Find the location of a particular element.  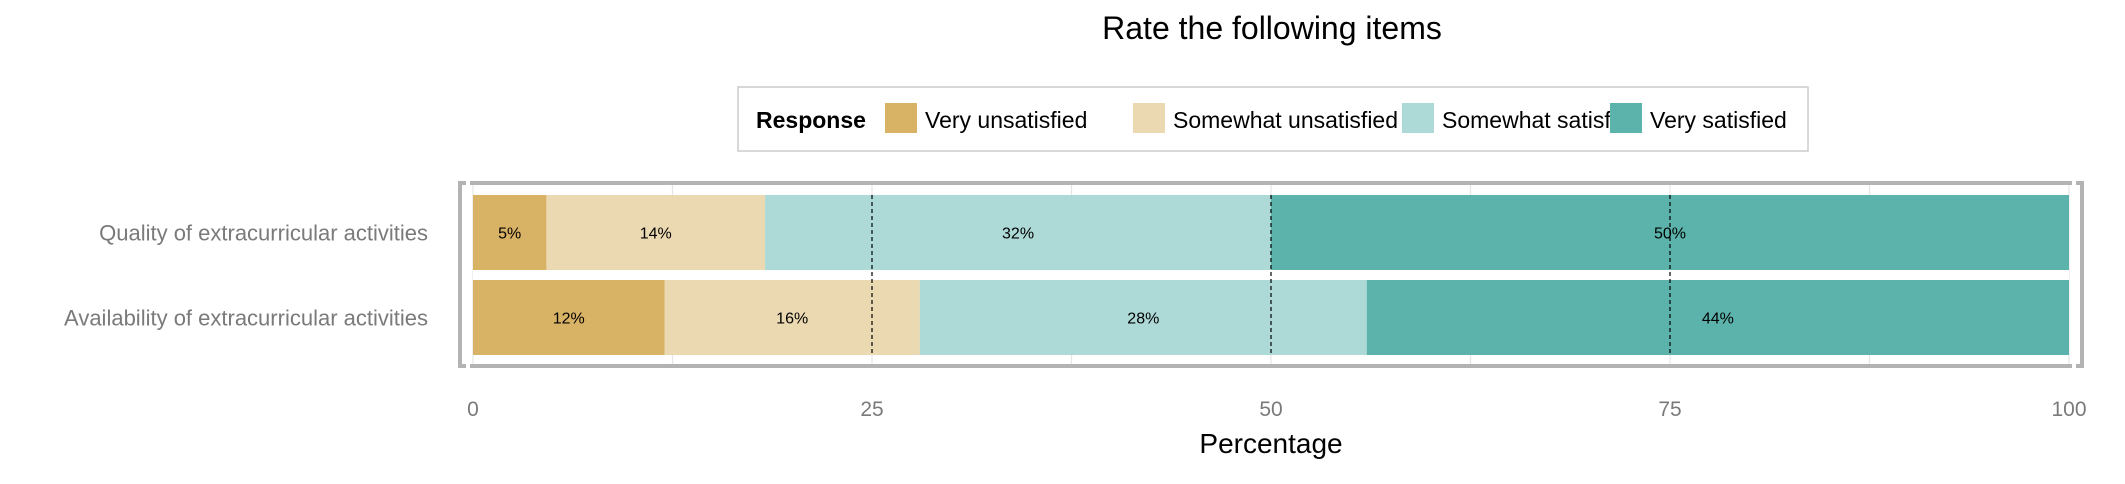

legend-label: Very unsatisfied is located at coordinates (1006, 120).